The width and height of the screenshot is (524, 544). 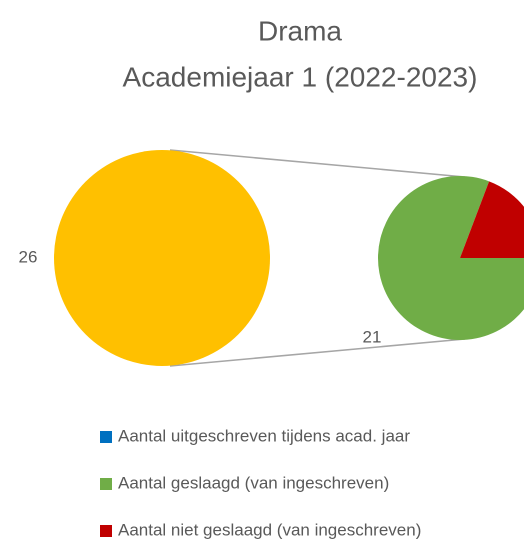 I want to click on legend-label: Aantal uitgeschreven tijdens acad. jaar, so click(x=264, y=435).